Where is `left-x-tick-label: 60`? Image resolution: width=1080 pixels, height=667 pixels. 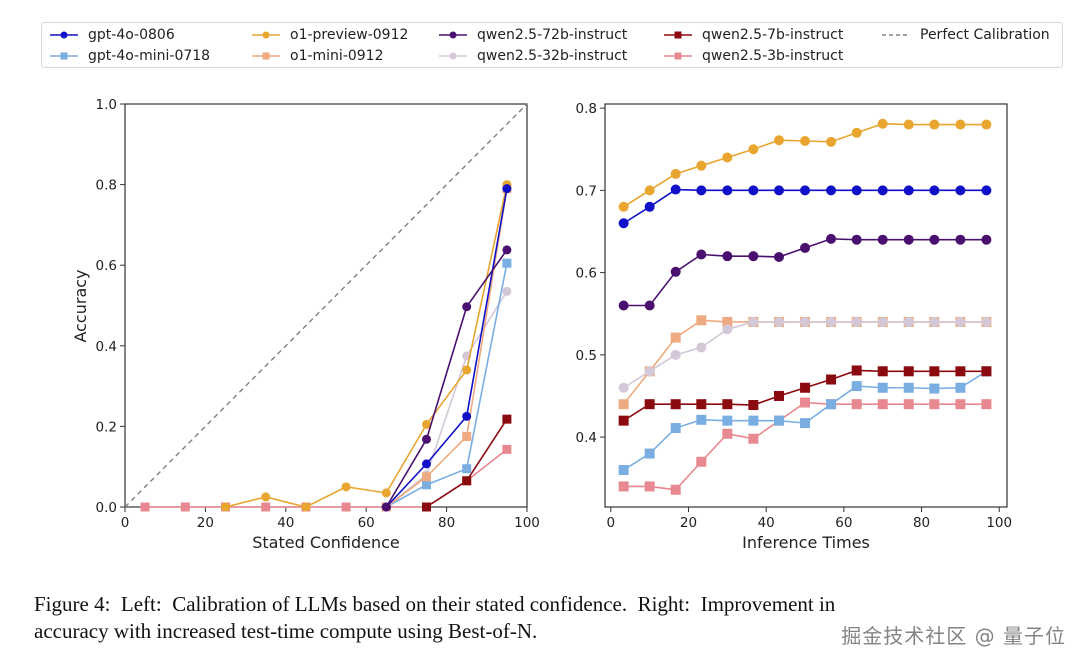 left-x-tick-label: 60 is located at coordinates (366, 523).